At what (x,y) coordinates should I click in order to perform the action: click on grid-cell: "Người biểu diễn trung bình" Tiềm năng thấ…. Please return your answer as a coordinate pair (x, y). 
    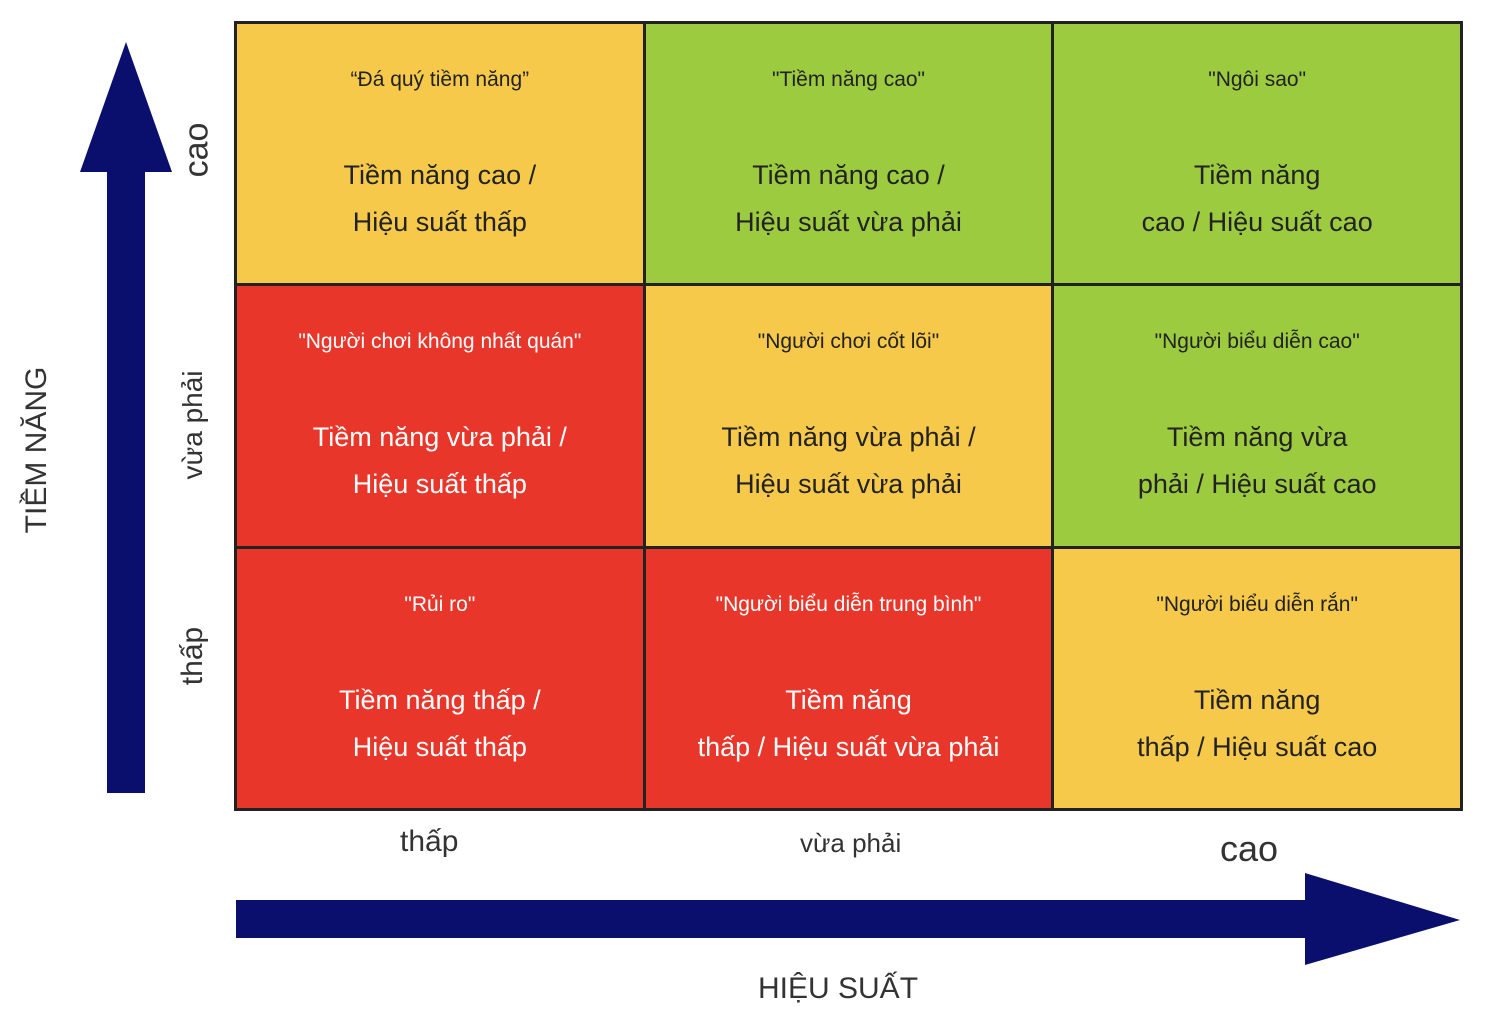
    Looking at the image, I should click on (848, 678).